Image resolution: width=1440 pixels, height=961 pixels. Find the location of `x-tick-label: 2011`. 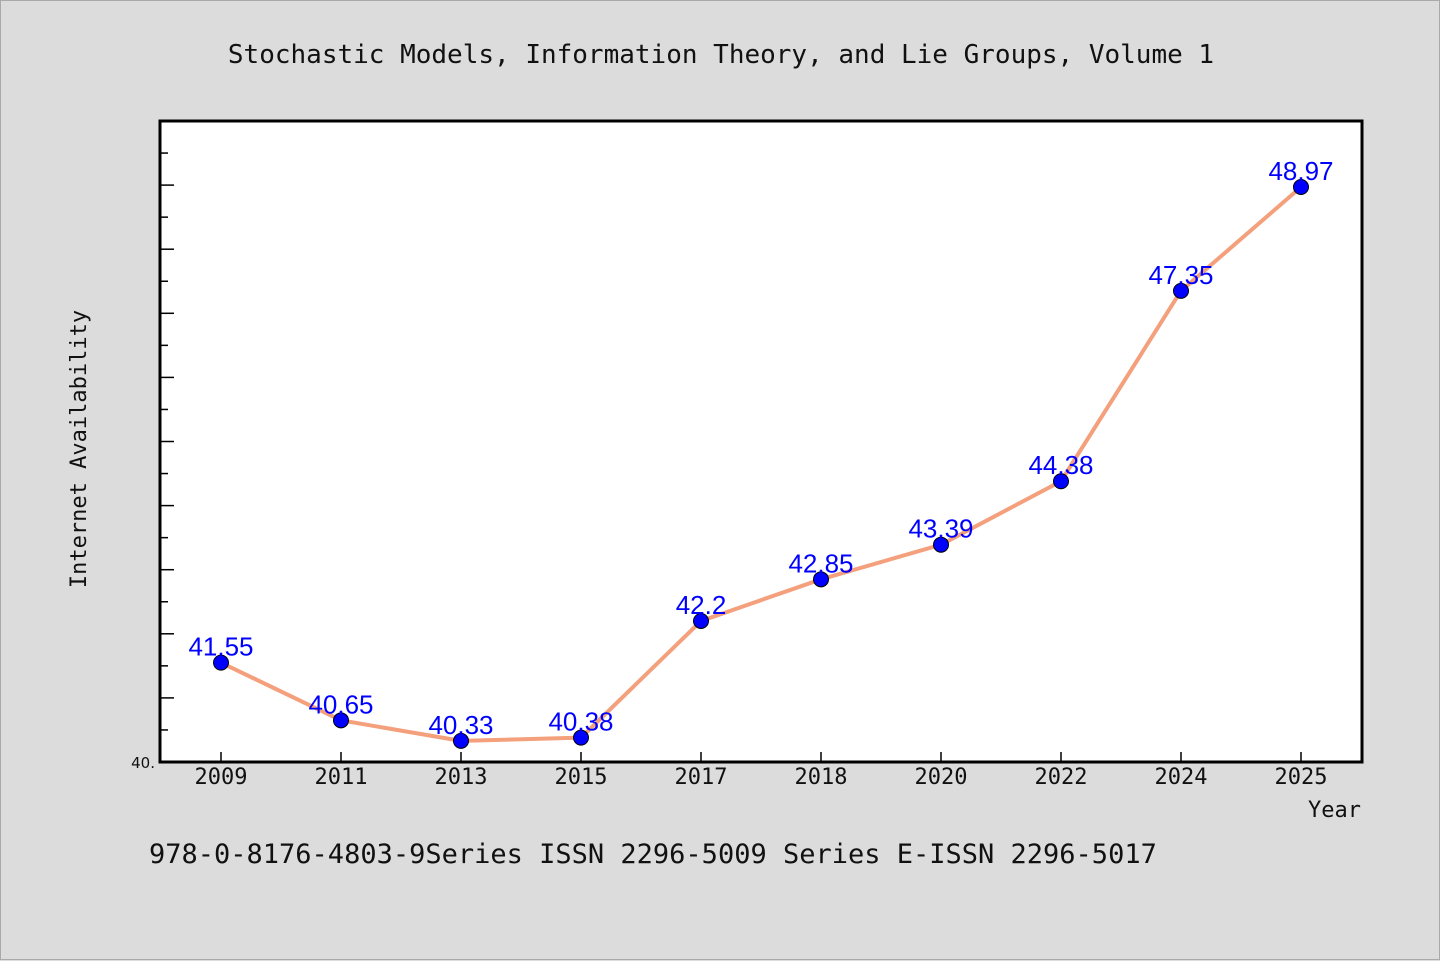

x-tick-label: 2011 is located at coordinates (341, 777).